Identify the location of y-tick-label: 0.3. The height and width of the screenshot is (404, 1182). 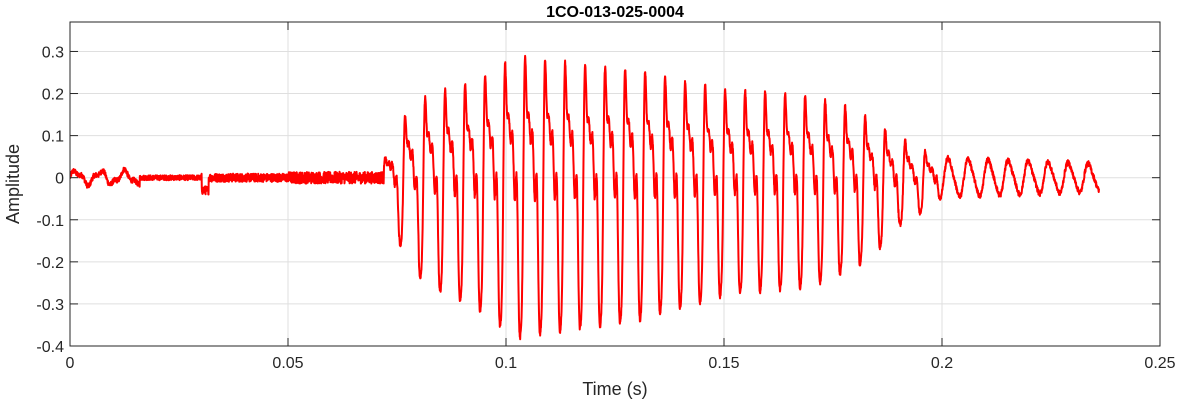
(53, 52).